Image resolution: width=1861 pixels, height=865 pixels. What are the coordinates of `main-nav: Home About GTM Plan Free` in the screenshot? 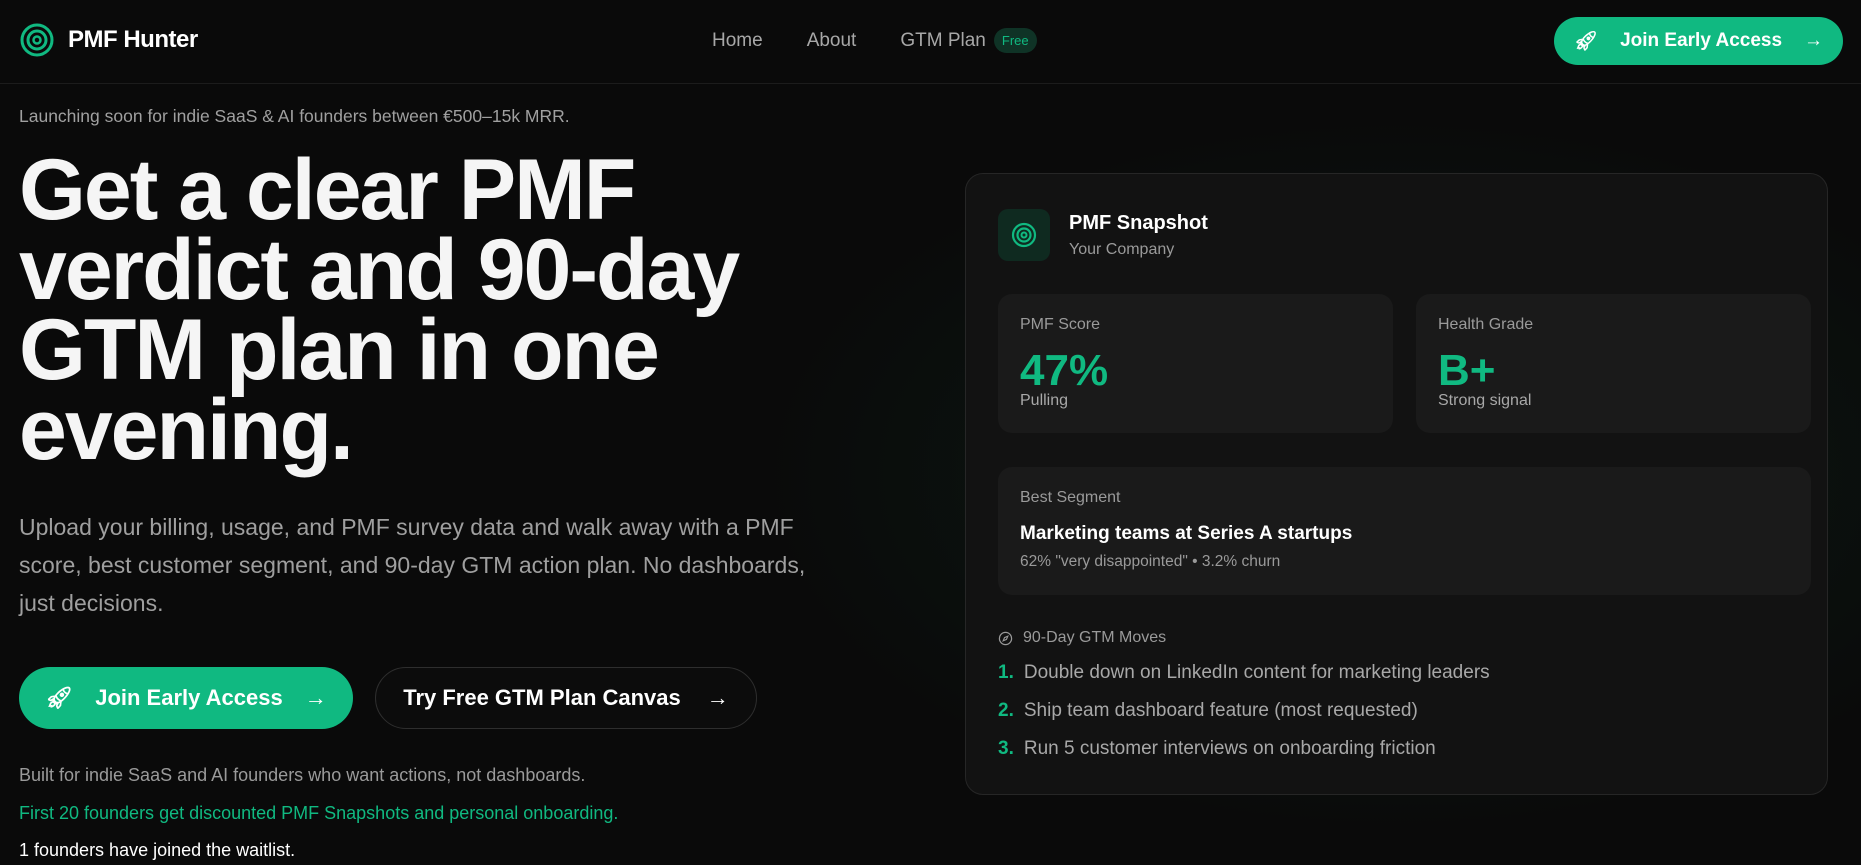 It's located at (896, 40).